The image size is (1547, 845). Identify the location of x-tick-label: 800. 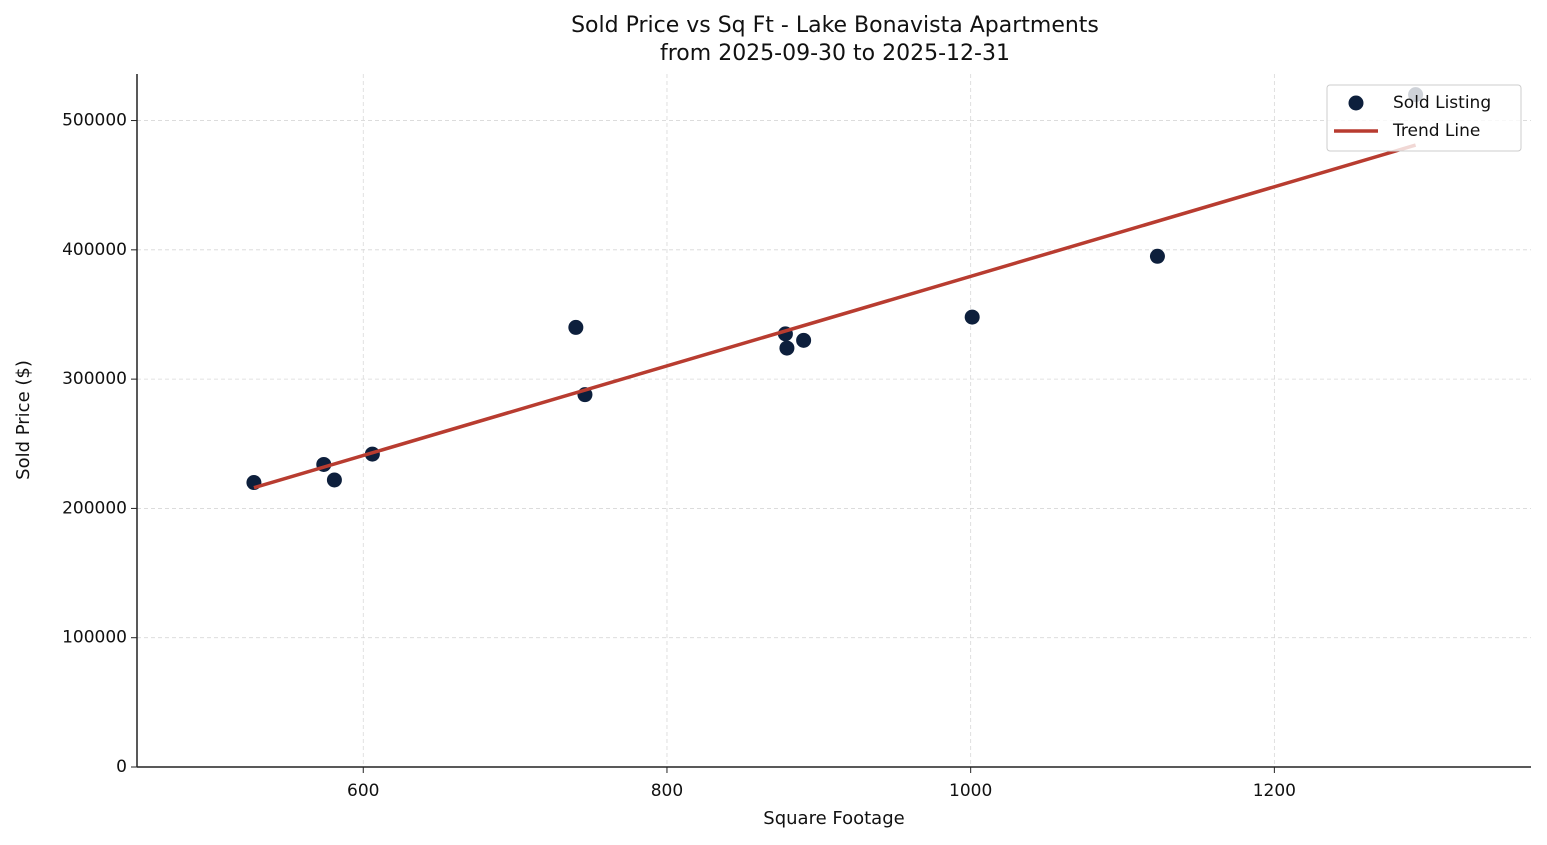
(667, 791).